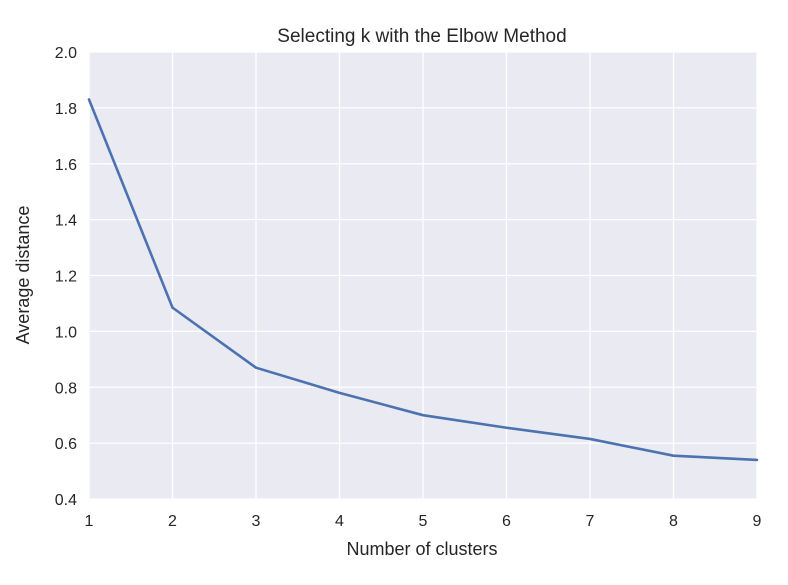  I want to click on x-tick-label: 9, so click(757, 521).